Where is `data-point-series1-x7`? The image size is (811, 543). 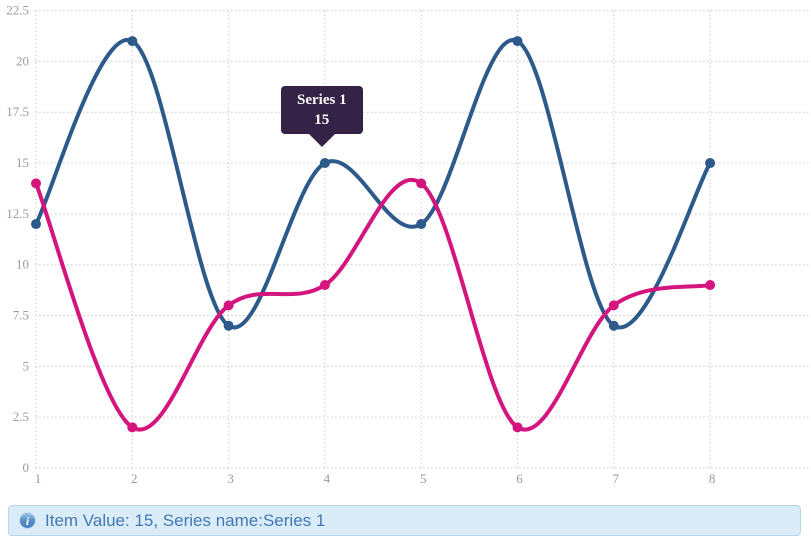
data-point-series1-x7 is located at coordinates (613, 325).